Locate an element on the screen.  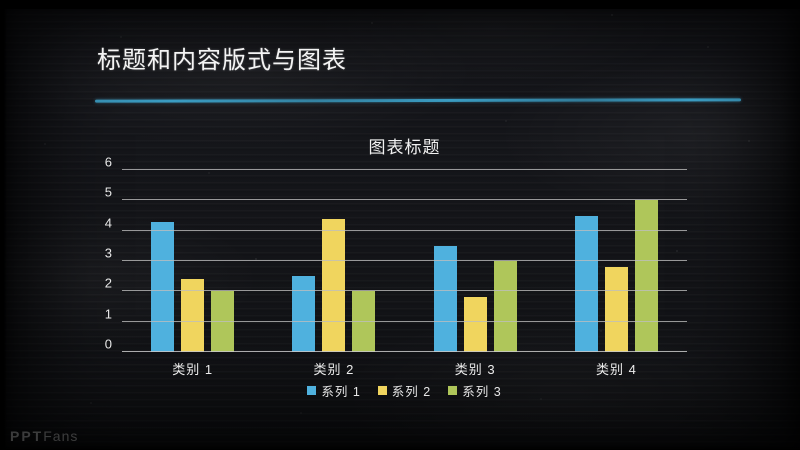
legend-item-2: 系列 2 is located at coordinates (404, 390).